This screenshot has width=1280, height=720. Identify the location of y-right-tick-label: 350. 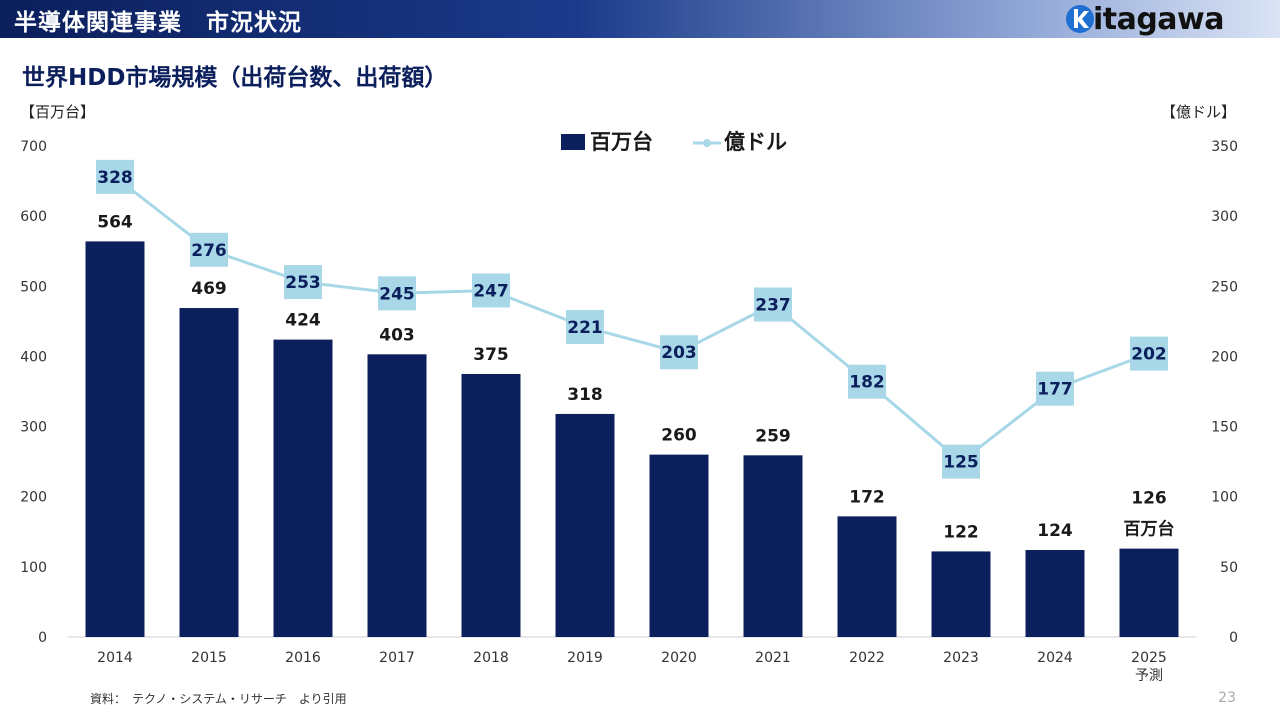
(1224, 147).